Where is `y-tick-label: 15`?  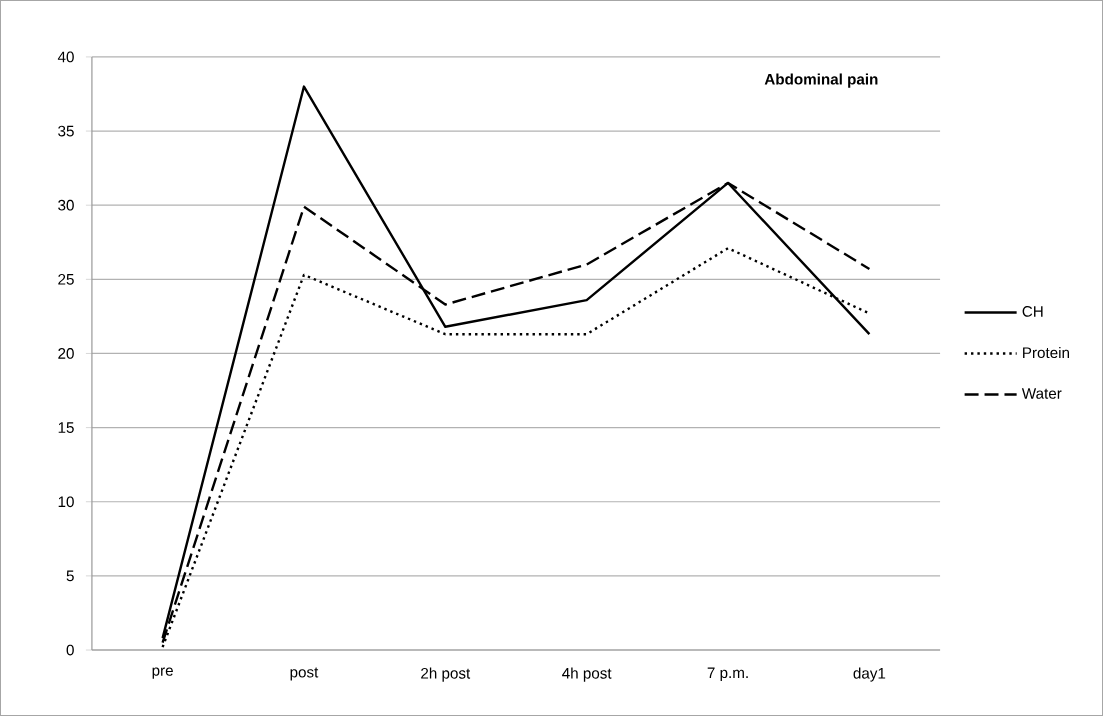
y-tick-label: 15 is located at coordinates (66, 427).